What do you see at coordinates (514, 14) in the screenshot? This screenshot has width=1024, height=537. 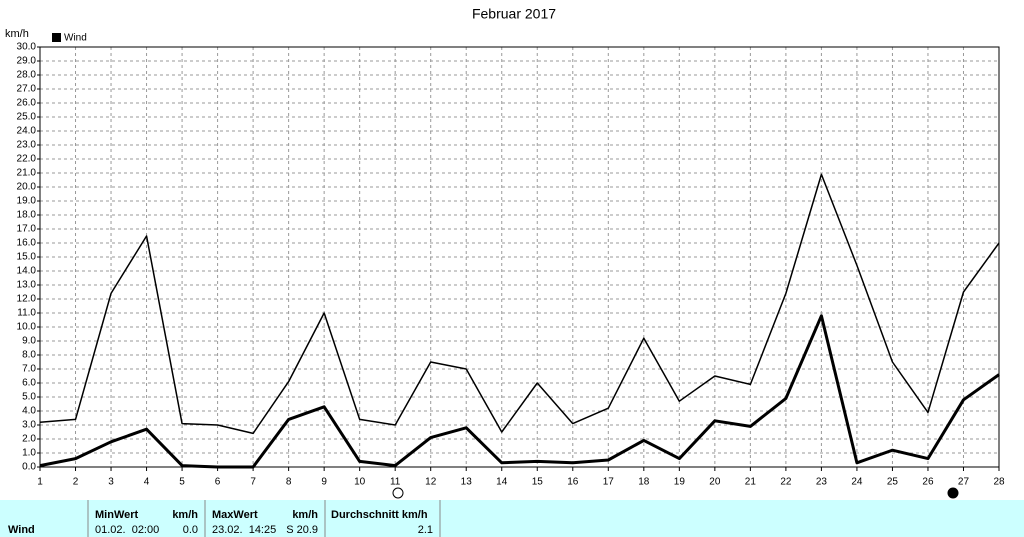 I see `chart-title: Februar 2017` at bounding box center [514, 14].